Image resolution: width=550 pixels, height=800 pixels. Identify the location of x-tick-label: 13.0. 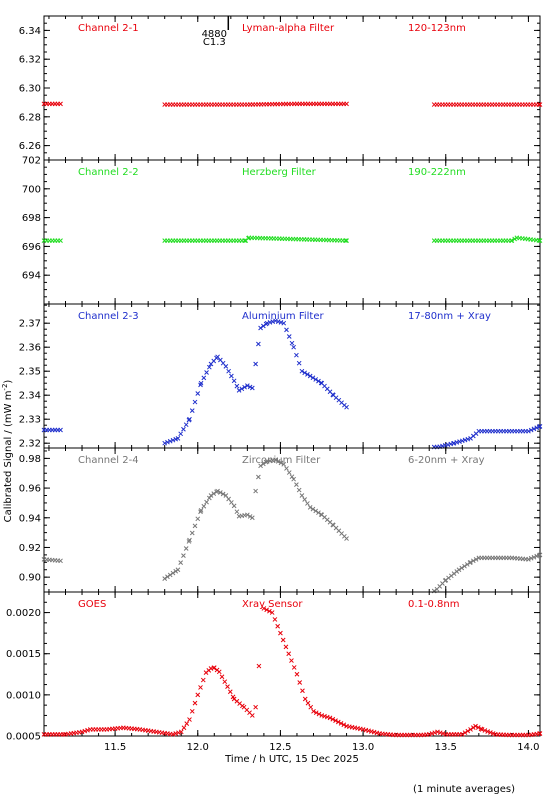
(363, 747).